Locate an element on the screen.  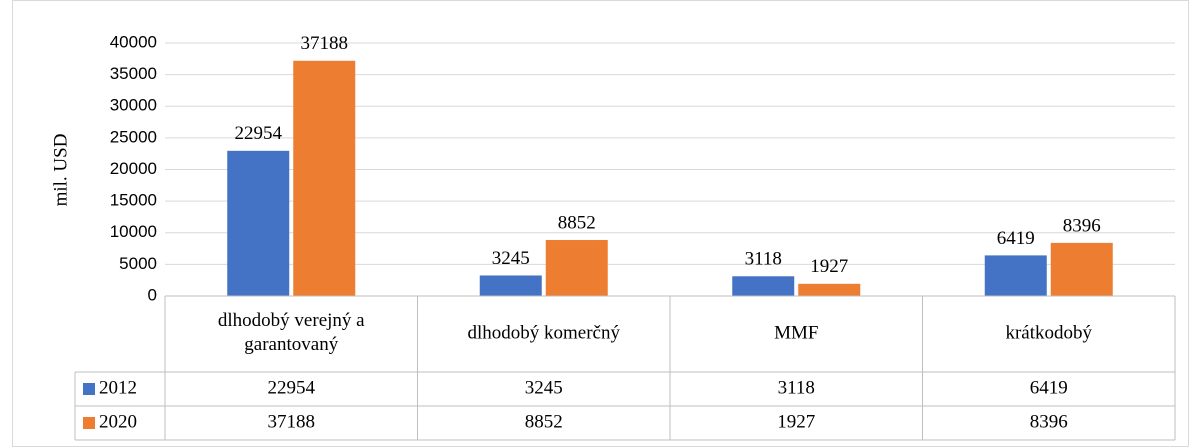
y-tick-label: 10000 is located at coordinates (133, 231).